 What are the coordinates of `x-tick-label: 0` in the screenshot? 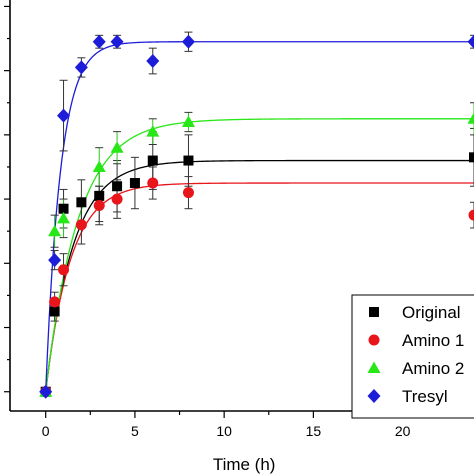 It's located at (46, 431).